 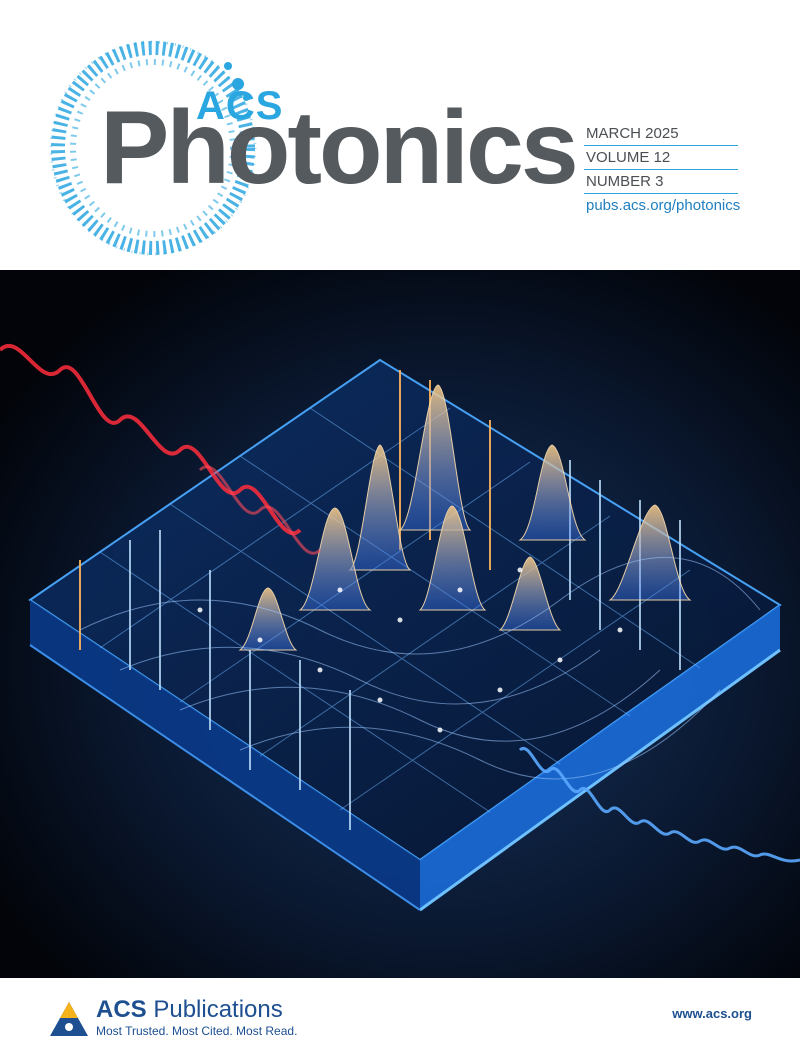 What do you see at coordinates (197, 1031) in the screenshot?
I see `publisher-tagline: Most Trusted. Most Cited. Most Read.` at bounding box center [197, 1031].